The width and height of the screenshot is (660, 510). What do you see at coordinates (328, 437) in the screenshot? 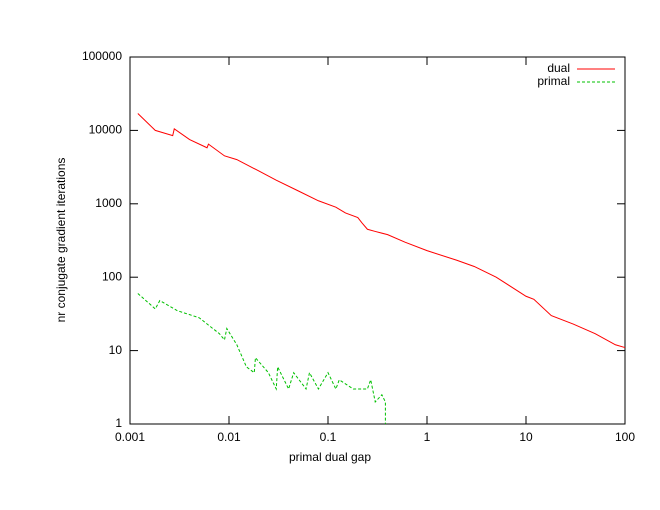
I see `x-tick-label: 0.1` at bounding box center [328, 437].